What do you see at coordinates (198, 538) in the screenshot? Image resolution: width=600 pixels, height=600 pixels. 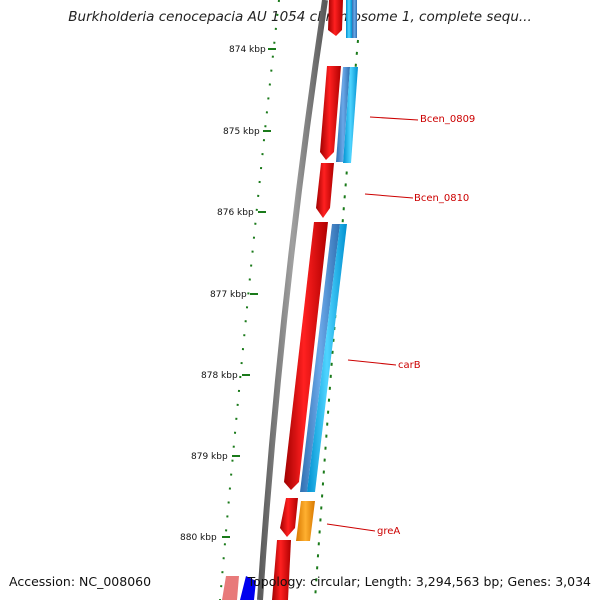 I see `ruler-label-880: 880 kbp` at bounding box center [198, 538].